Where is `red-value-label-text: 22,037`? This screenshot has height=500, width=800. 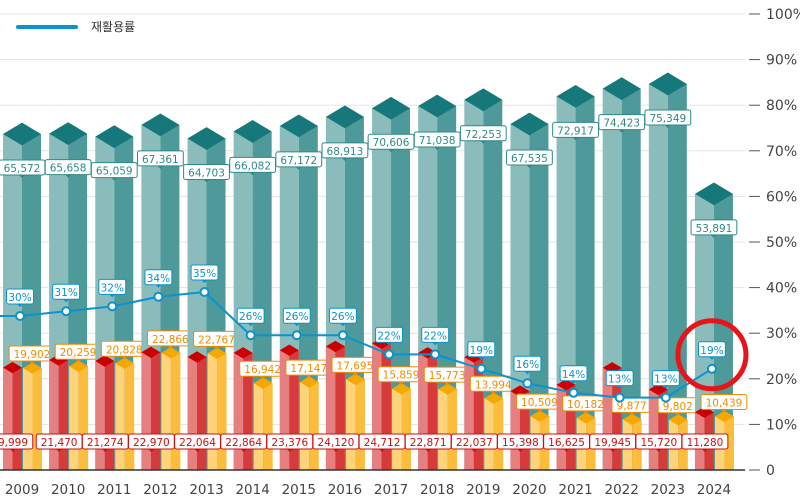
red-value-label-text: 22,037 is located at coordinates (474, 443).